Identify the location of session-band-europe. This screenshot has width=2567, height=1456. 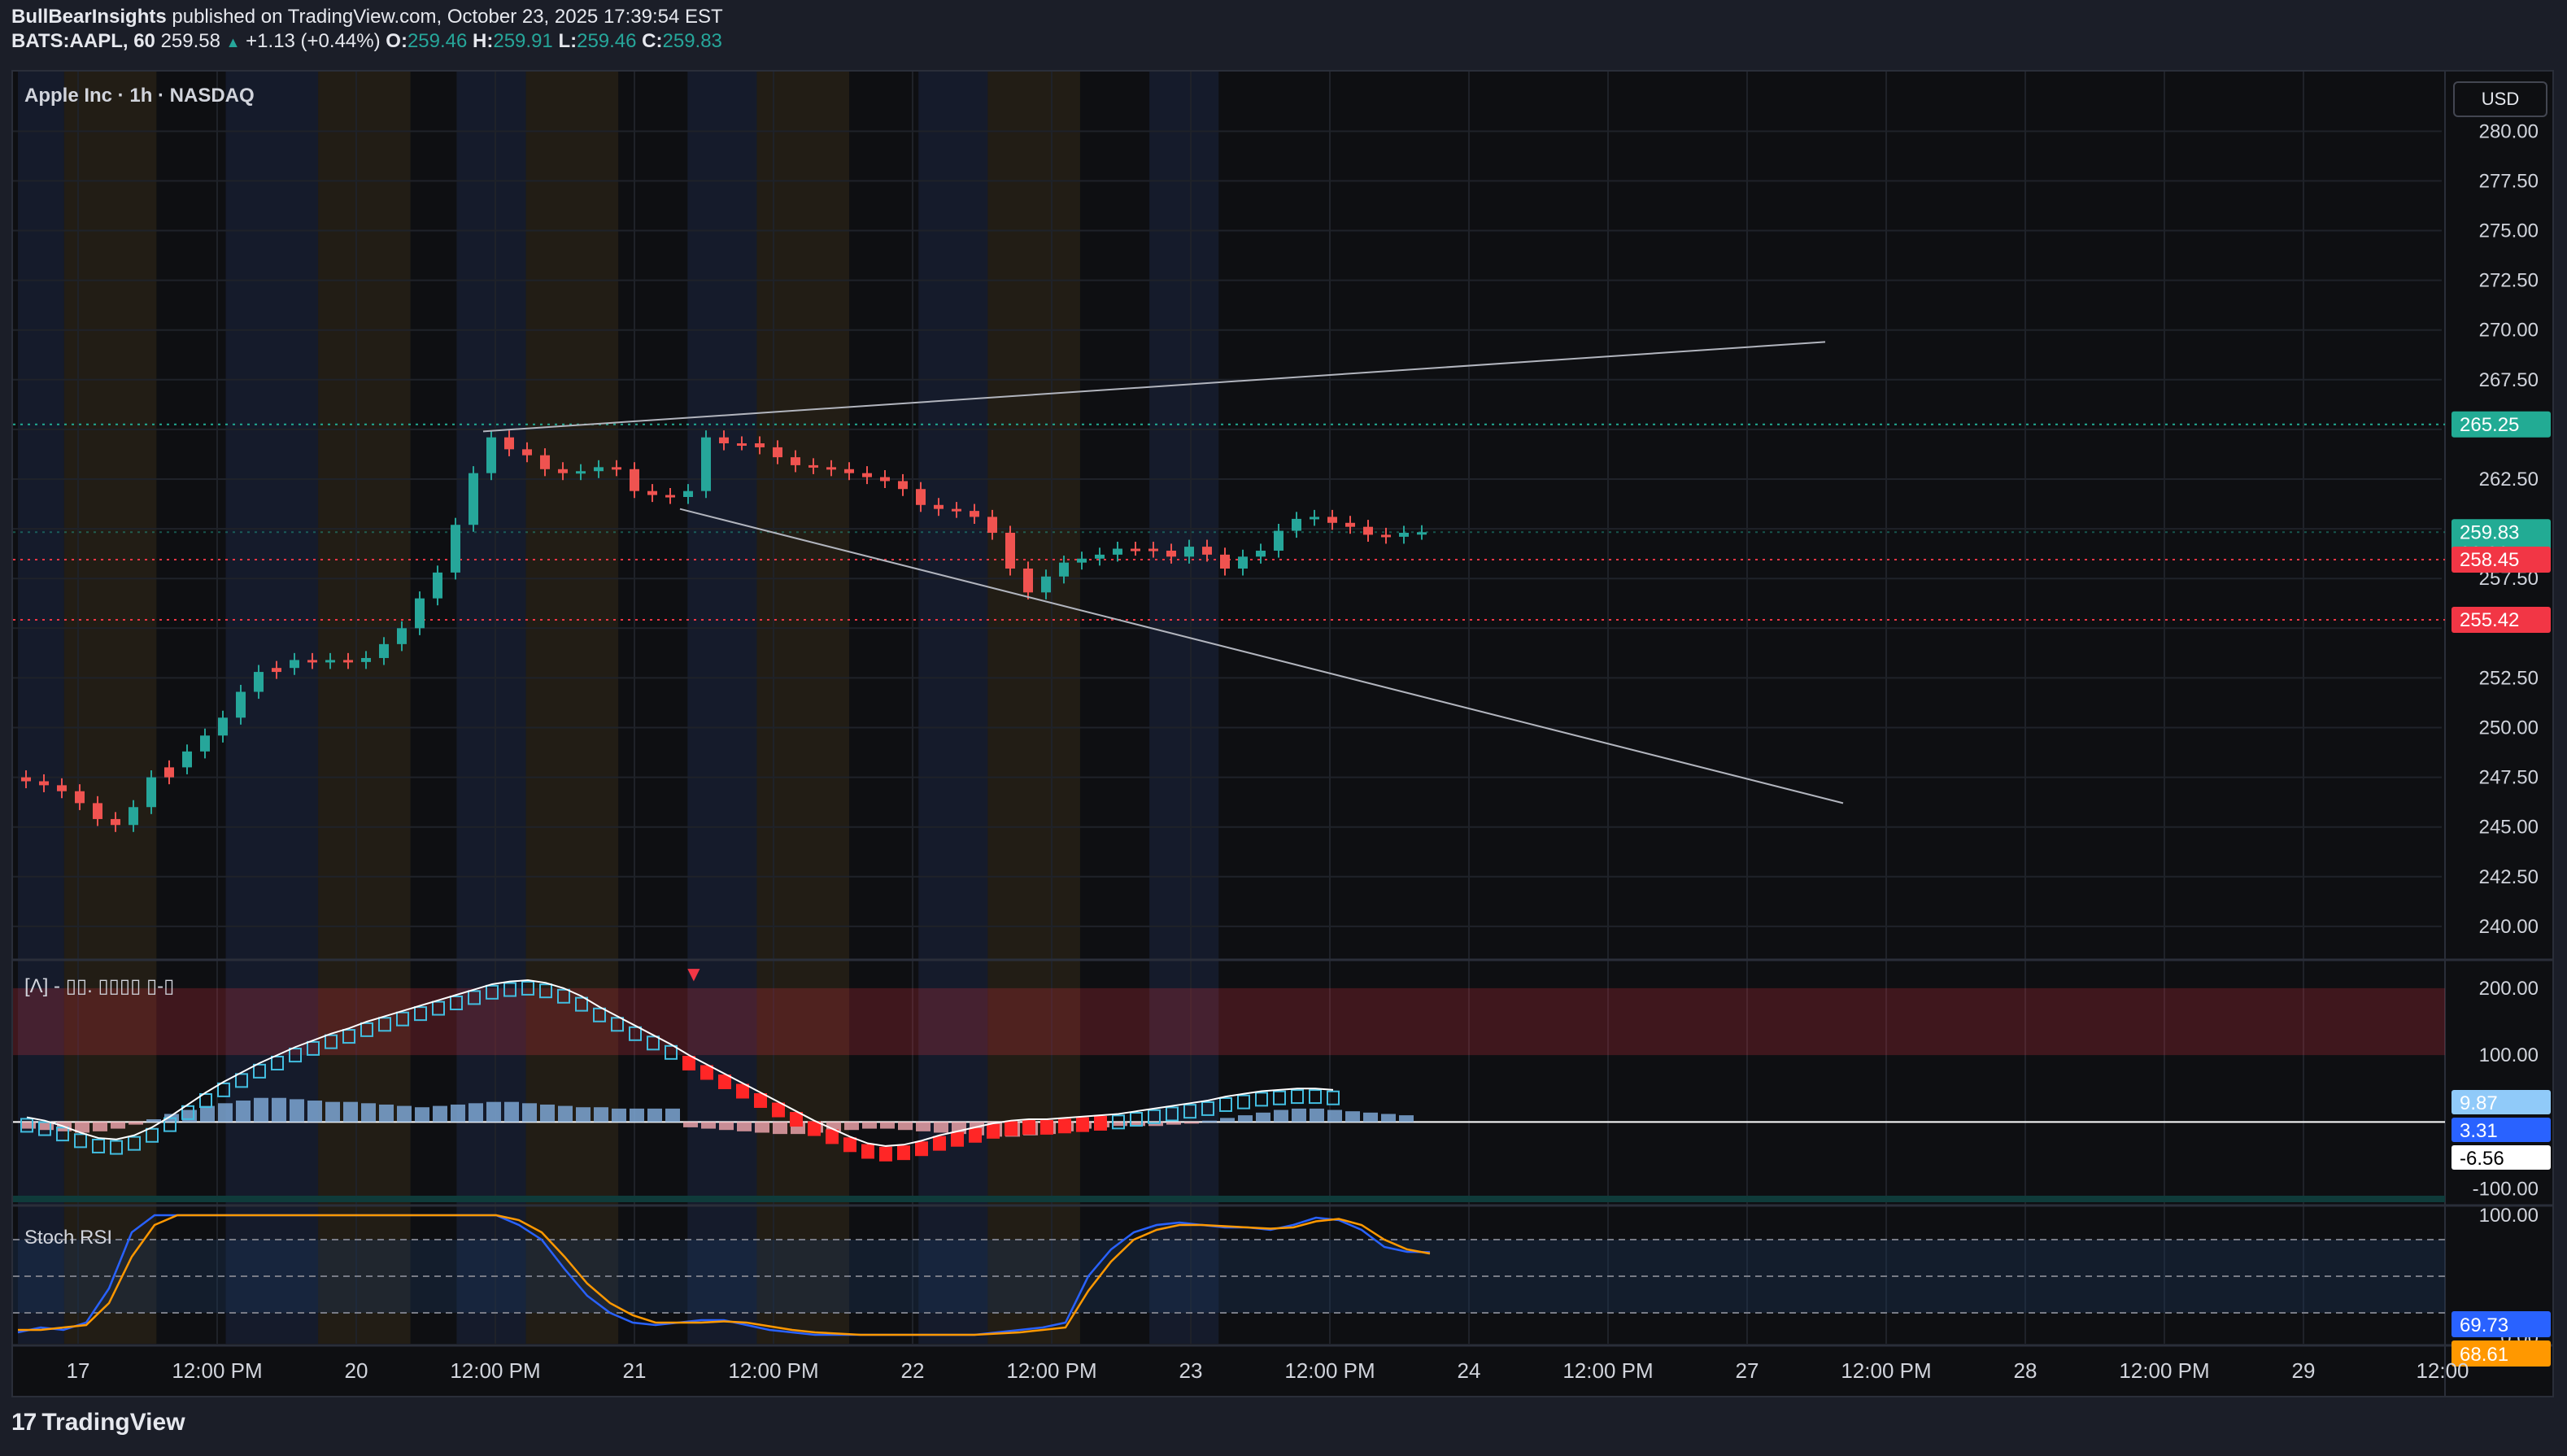
(364, 708).